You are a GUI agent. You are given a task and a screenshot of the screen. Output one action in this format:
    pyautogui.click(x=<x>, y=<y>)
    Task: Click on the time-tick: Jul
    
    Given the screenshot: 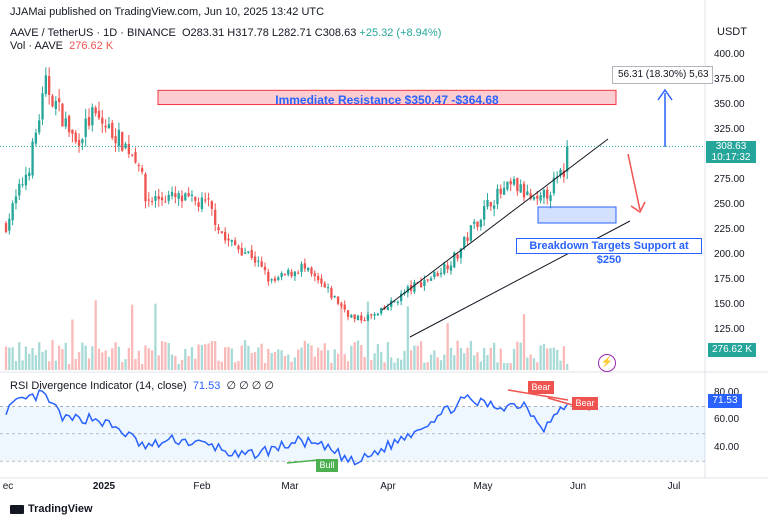 What is the action you would take?
    pyautogui.click(x=674, y=486)
    